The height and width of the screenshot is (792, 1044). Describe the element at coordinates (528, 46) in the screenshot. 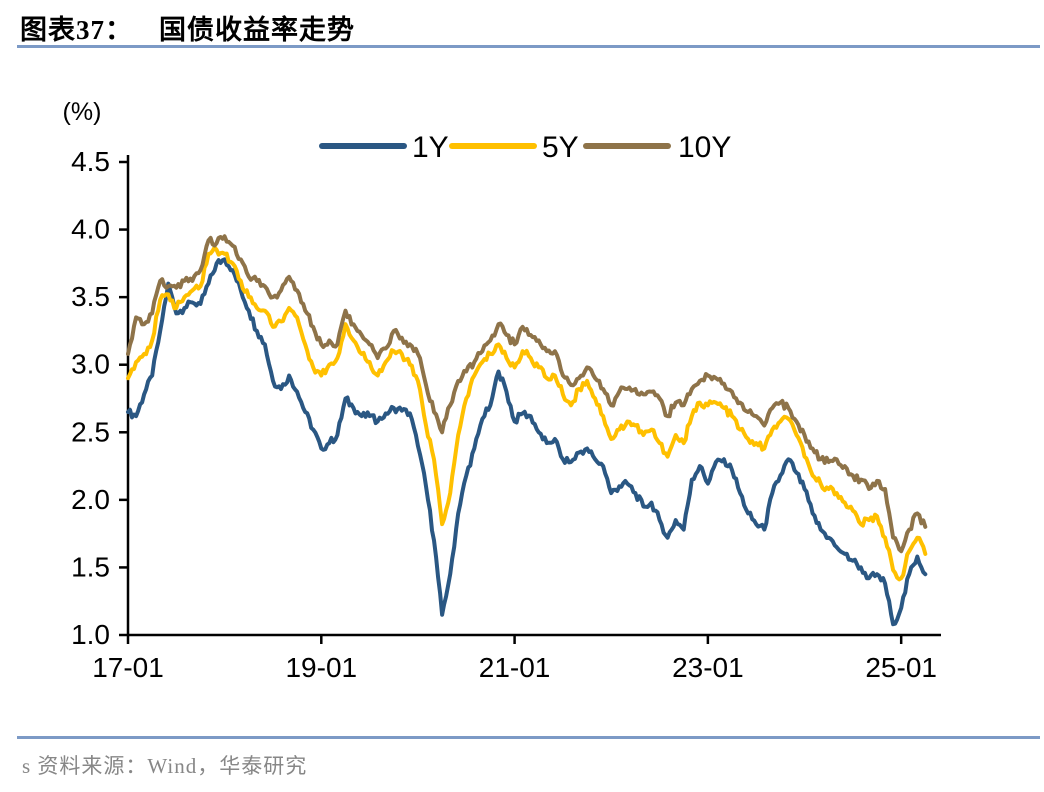

I see `title-divider` at that location.